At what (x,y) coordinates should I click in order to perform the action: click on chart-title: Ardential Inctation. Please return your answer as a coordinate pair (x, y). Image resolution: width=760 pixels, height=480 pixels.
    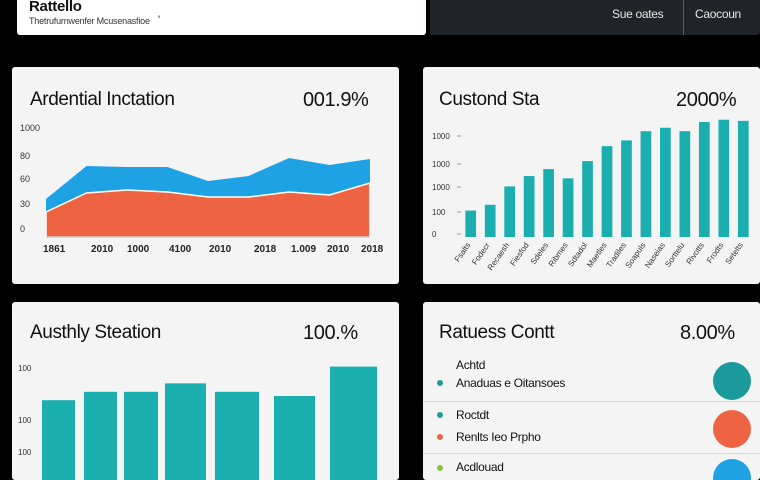
    Looking at the image, I should click on (102, 99).